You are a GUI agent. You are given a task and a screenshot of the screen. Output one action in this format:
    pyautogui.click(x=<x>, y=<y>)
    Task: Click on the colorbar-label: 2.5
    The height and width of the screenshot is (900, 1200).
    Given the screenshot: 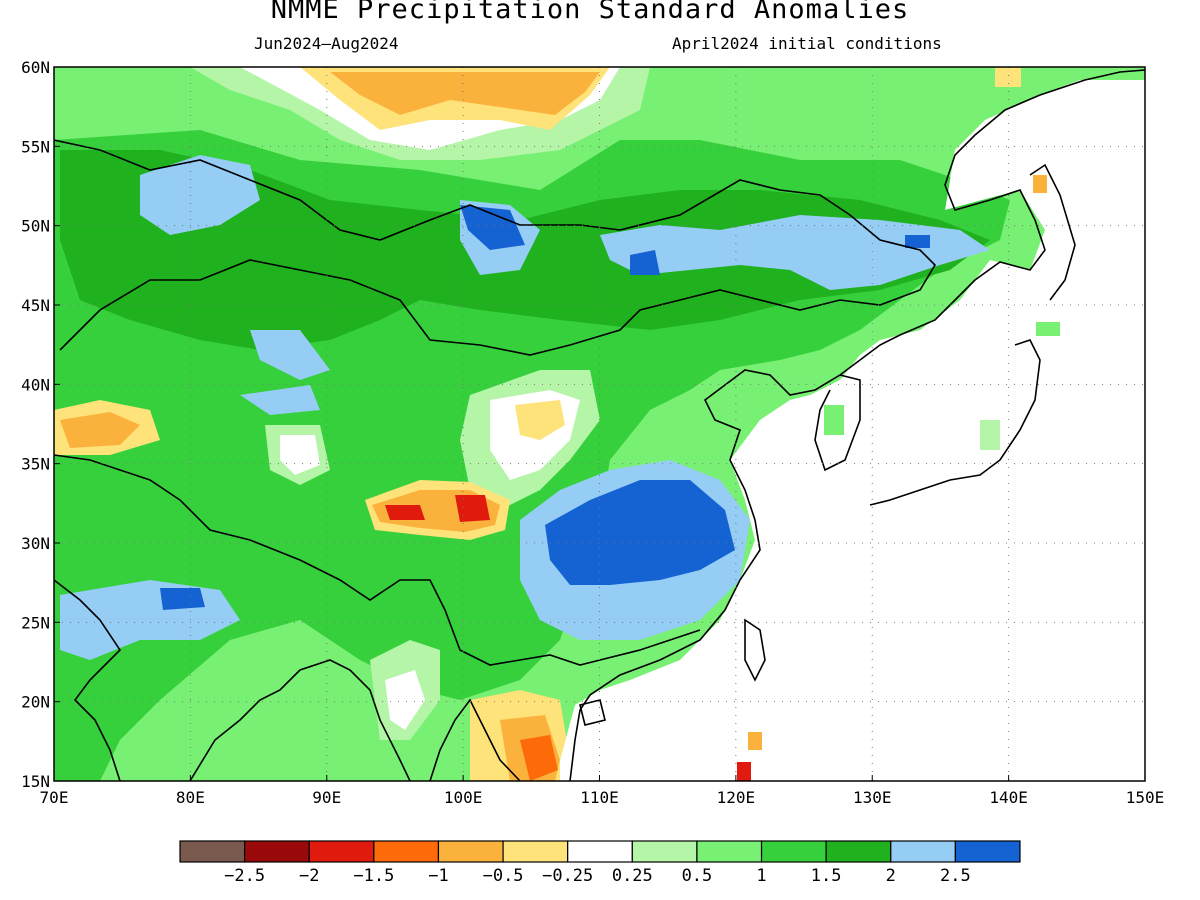 What is the action you would take?
    pyautogui.click(x=955, y=876)
    